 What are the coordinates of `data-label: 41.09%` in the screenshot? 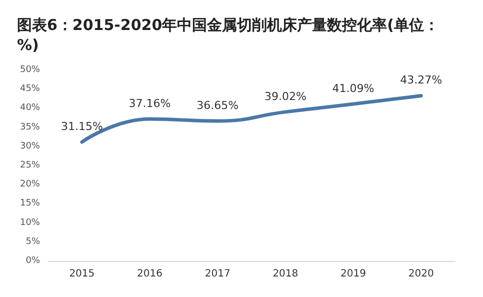 It's located at (353, 89).